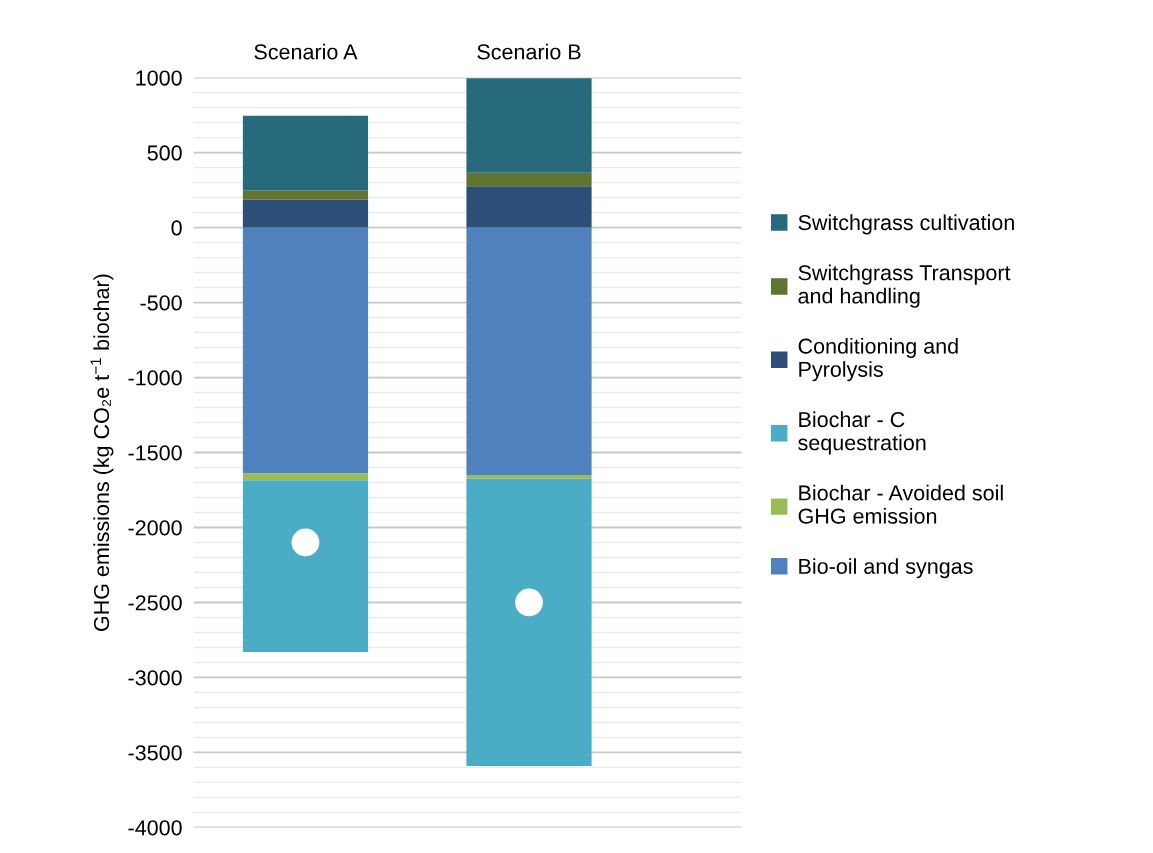  What do you see at coordinates (906, 224) in the screenshot?
I see `legend-label: Switchgrass cultivation` at bounding box center [906, 224].